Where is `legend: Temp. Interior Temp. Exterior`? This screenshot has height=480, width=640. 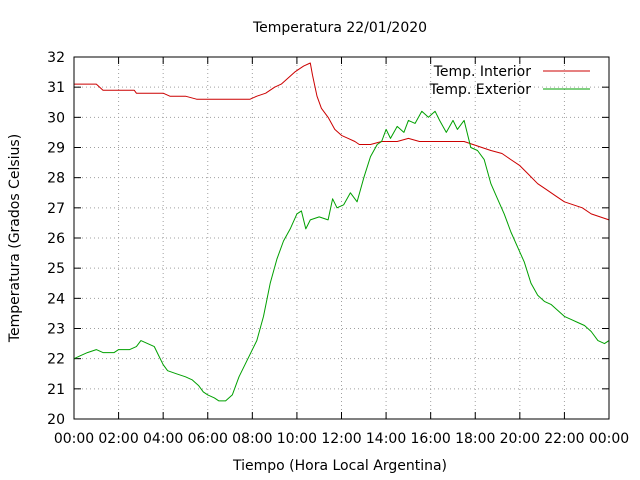 legend: Temp. Interior Temp. Exterior is located at coordinates (509, 81).